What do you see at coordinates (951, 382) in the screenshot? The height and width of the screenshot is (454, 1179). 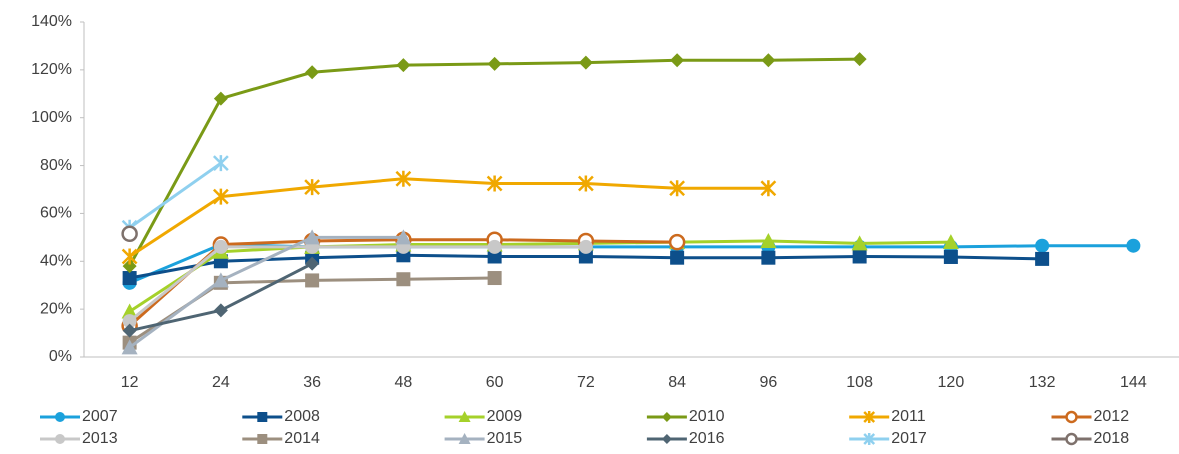 I see `x-tick-label: 120` at bounding box center [951, 382].